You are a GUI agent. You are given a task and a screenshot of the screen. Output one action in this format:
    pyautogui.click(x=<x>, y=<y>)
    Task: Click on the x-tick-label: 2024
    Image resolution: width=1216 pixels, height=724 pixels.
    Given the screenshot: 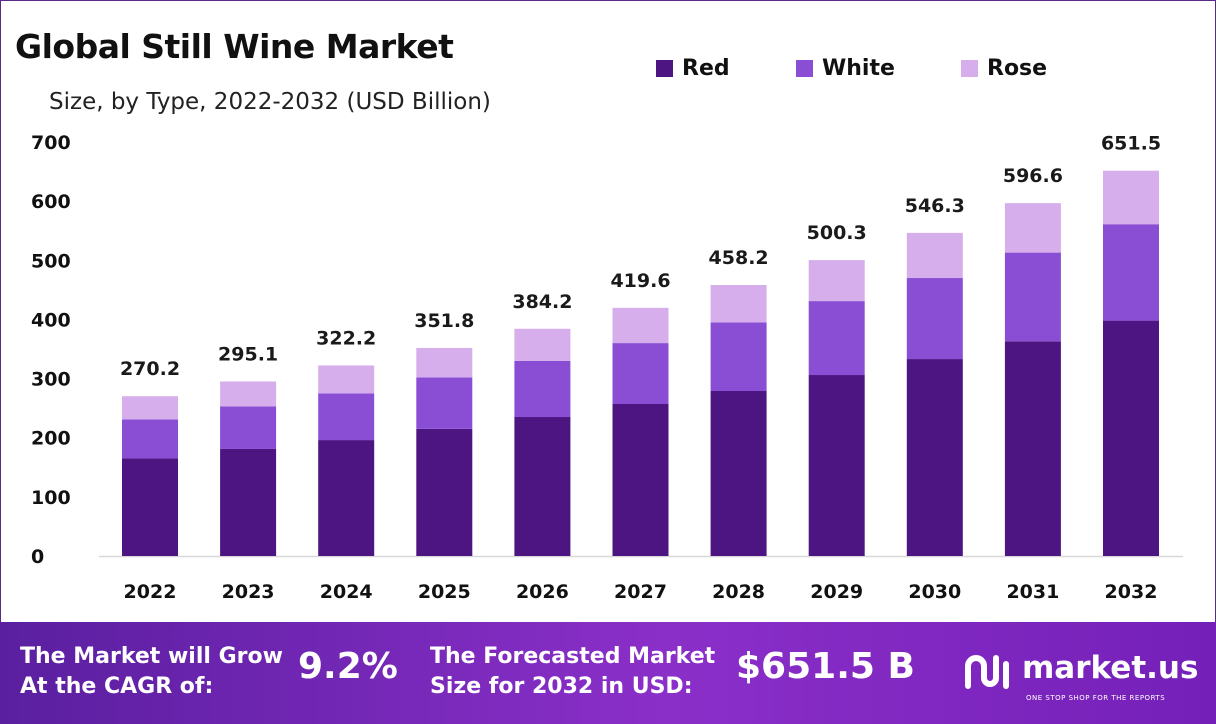 What is the action you would take?
    pyautogui.click(x=346, y=592)
    